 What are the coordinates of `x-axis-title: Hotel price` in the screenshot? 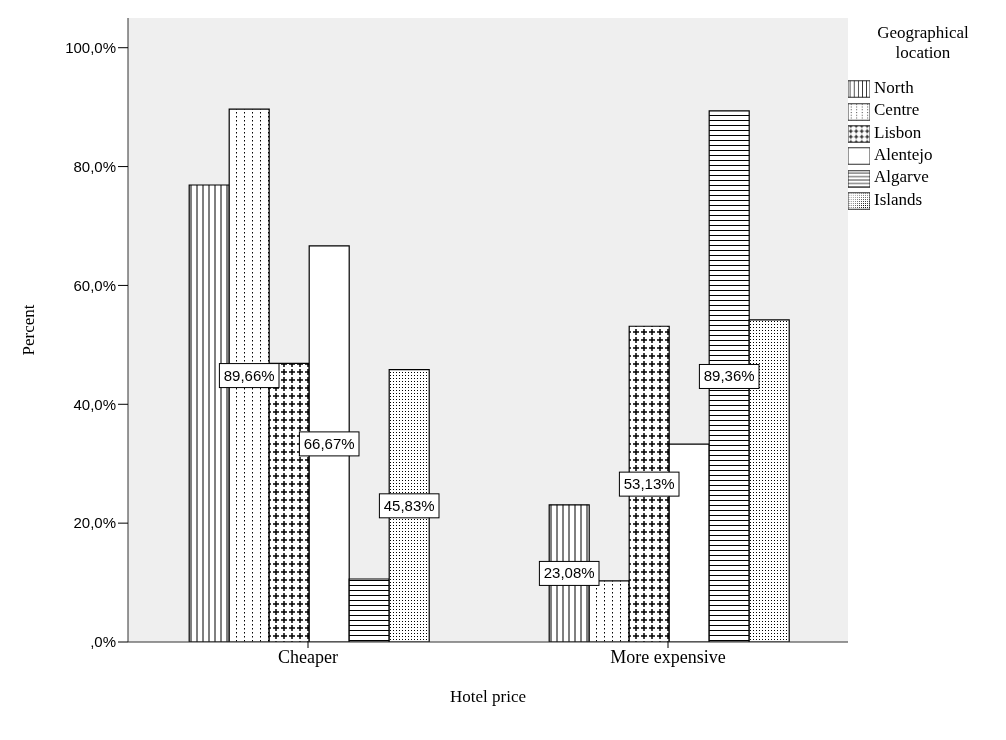 It's located at (488, 696).